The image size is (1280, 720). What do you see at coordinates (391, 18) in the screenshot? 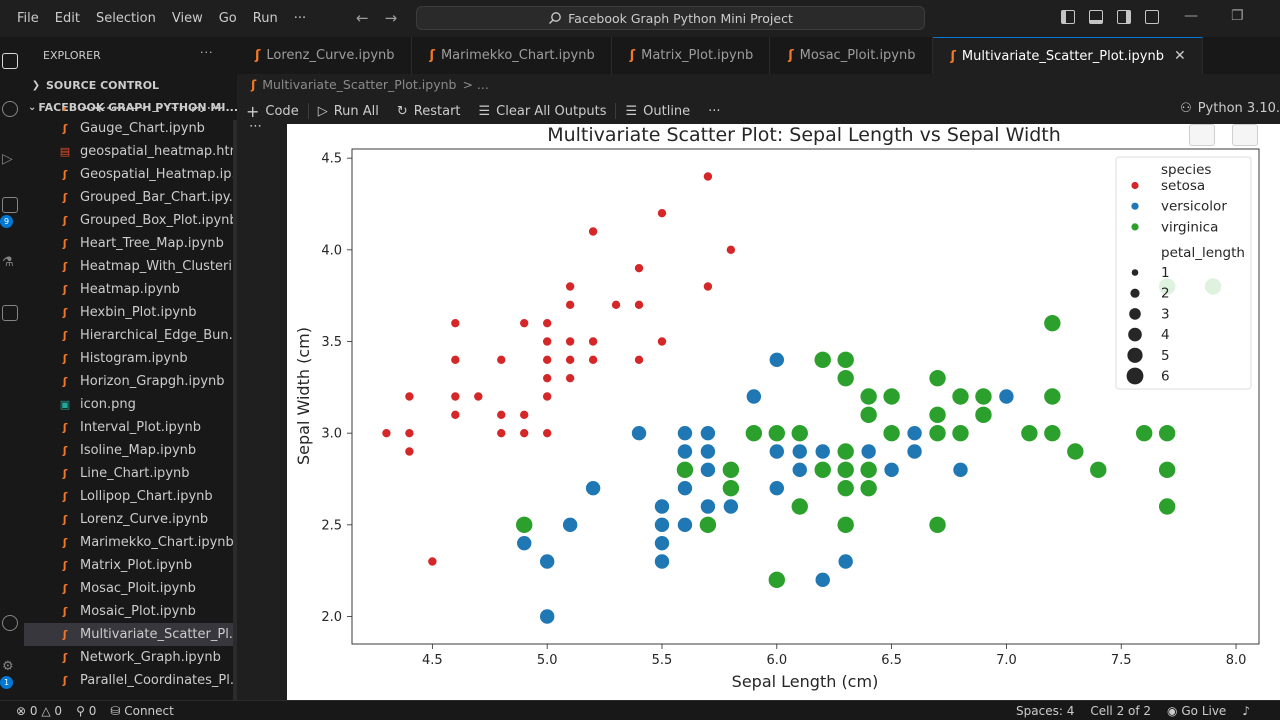
I see `forward-arrow-icon: →` at bounding box center [391, 18].